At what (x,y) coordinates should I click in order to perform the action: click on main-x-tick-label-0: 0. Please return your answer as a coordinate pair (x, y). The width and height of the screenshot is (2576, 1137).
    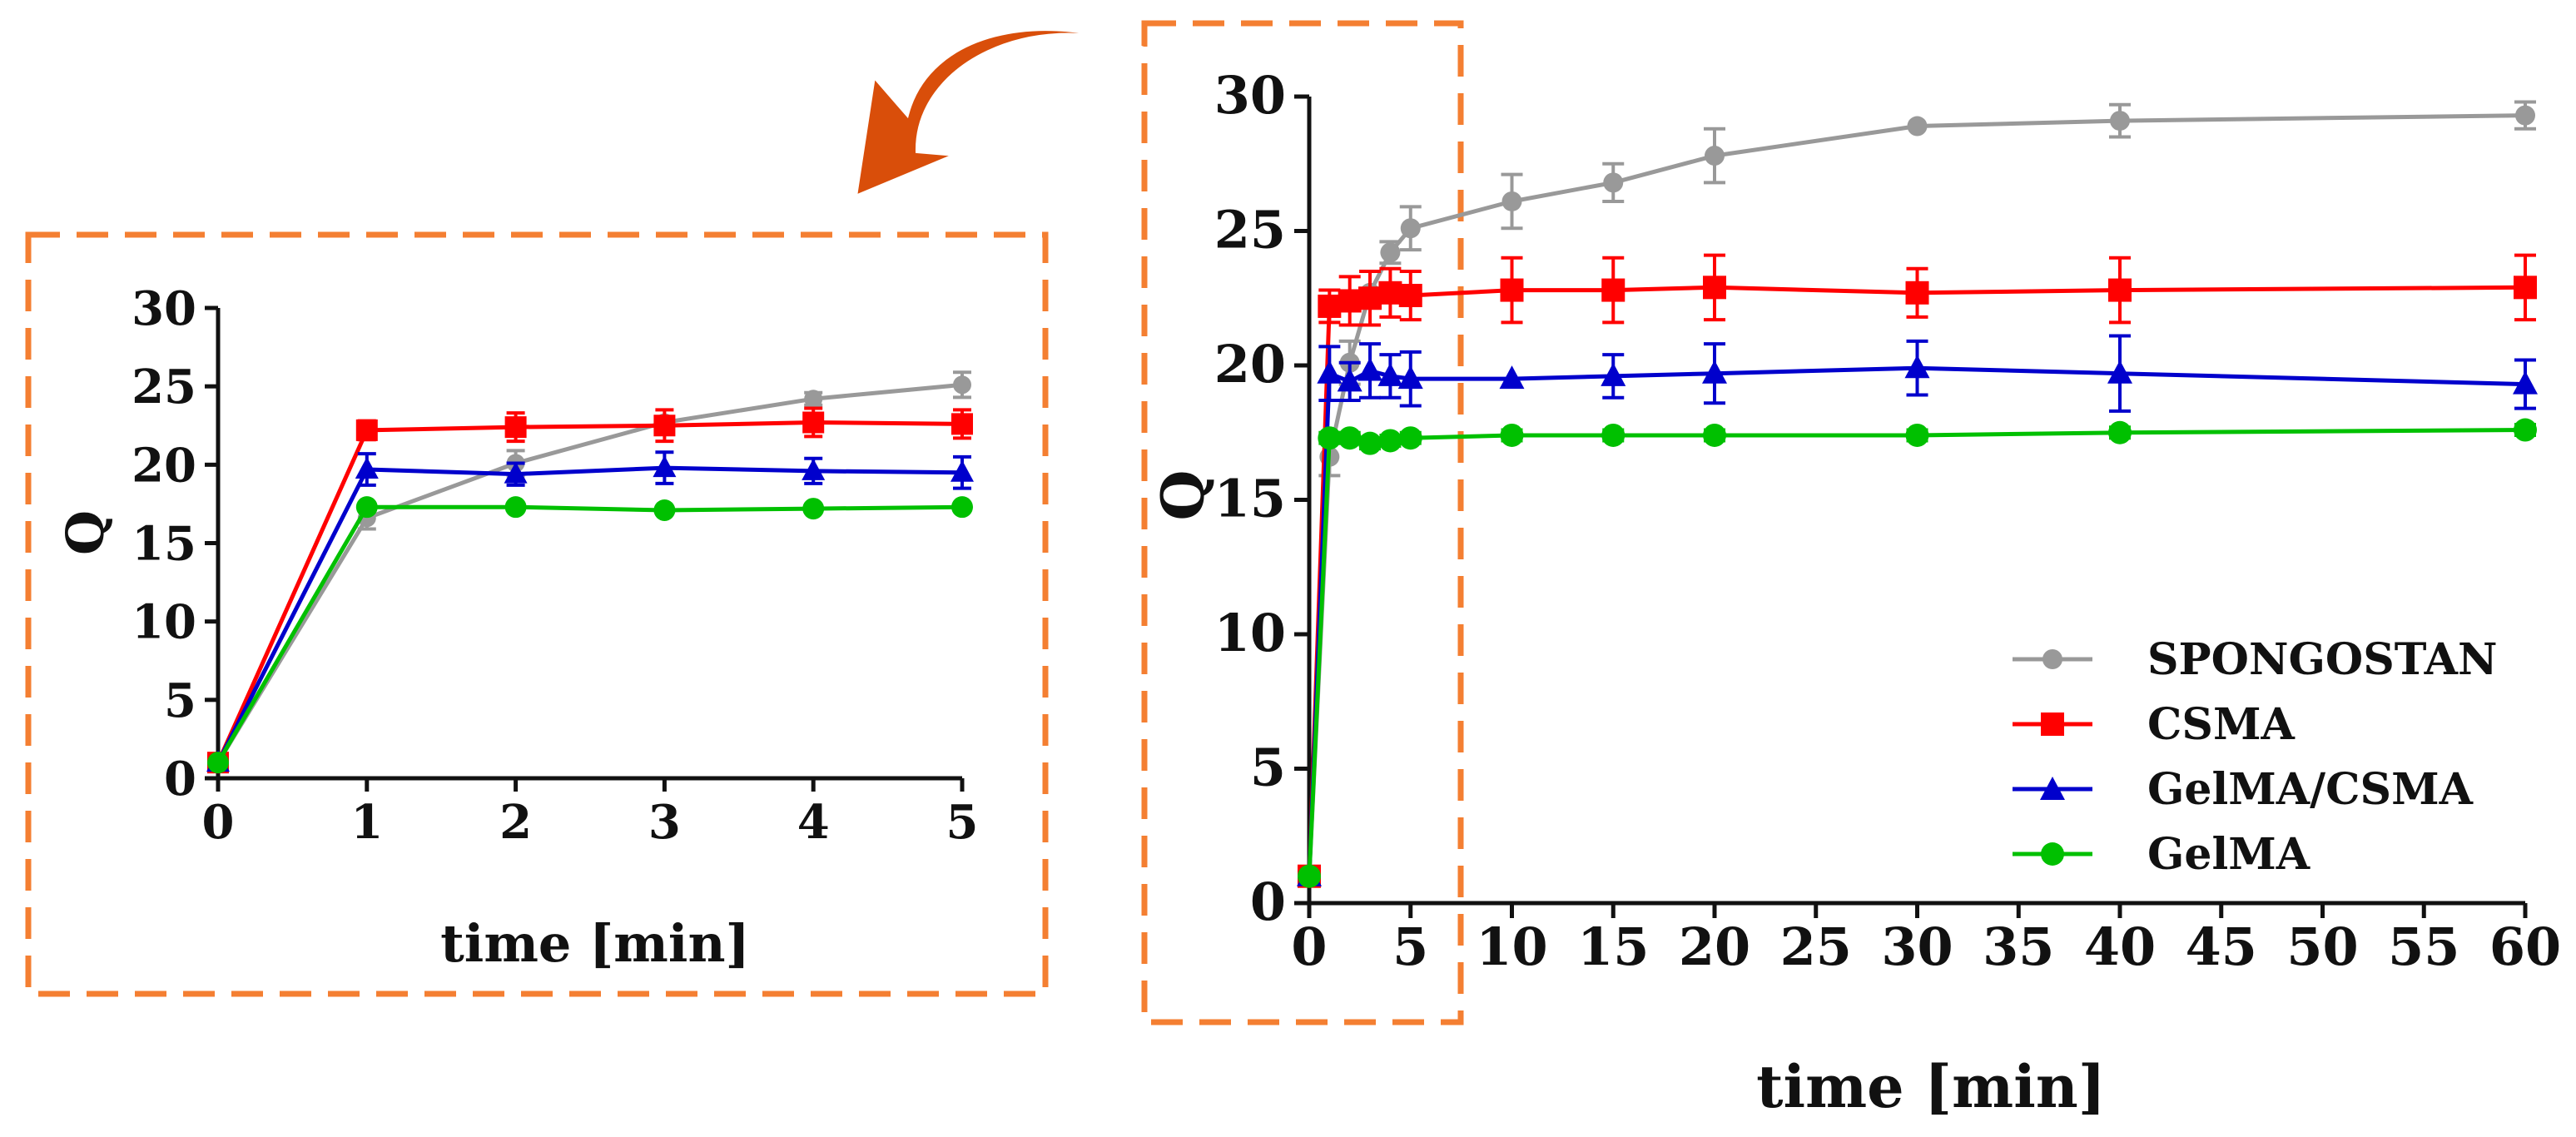
    Looking at the image, I should click on (1309, 946).